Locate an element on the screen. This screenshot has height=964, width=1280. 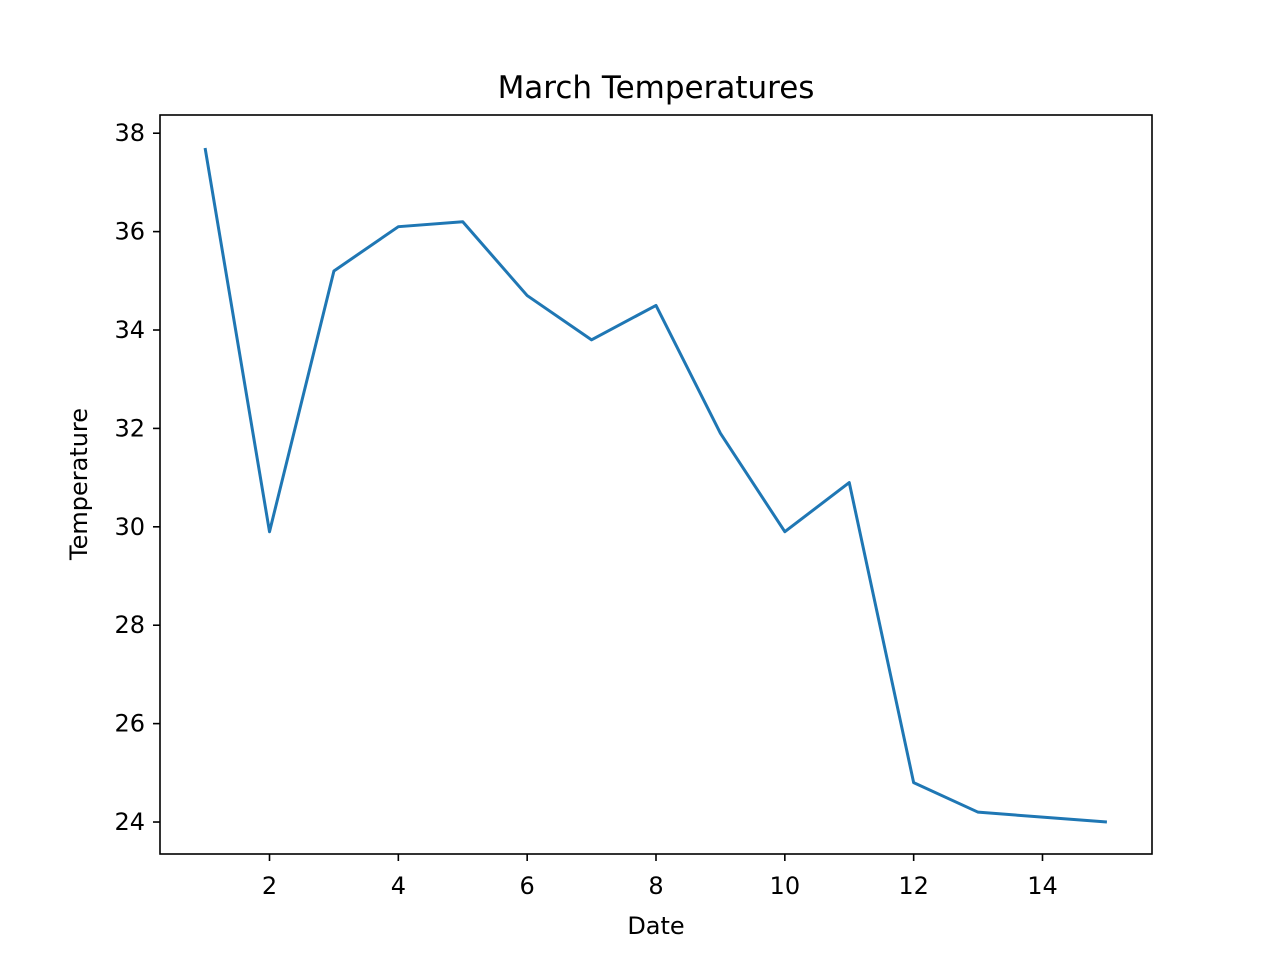
y-tick-label: 32 is located at coordinates (129, 428).